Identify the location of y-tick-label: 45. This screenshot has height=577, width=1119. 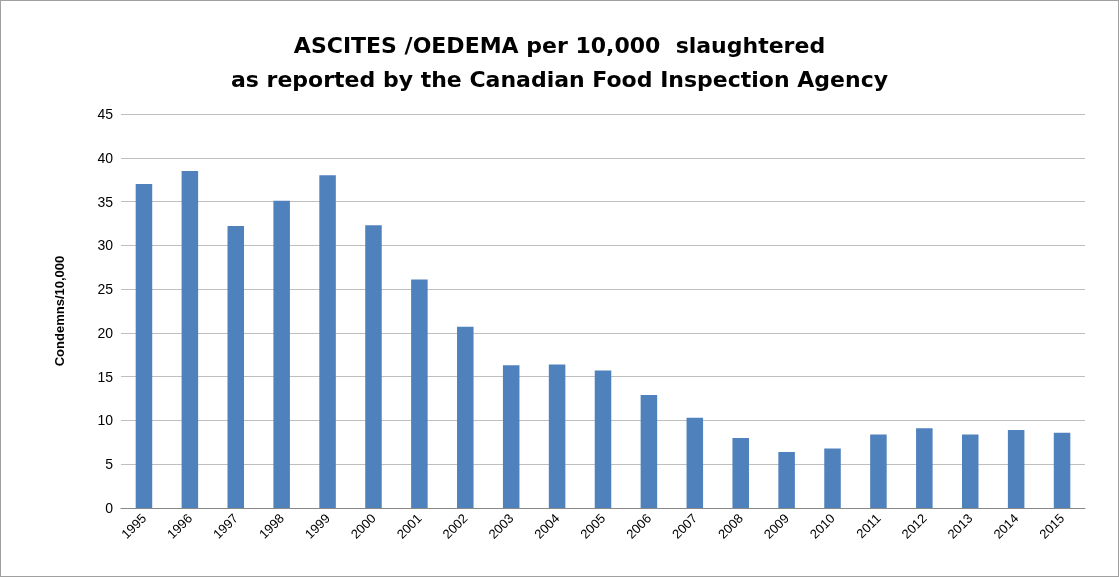
(105, 114).